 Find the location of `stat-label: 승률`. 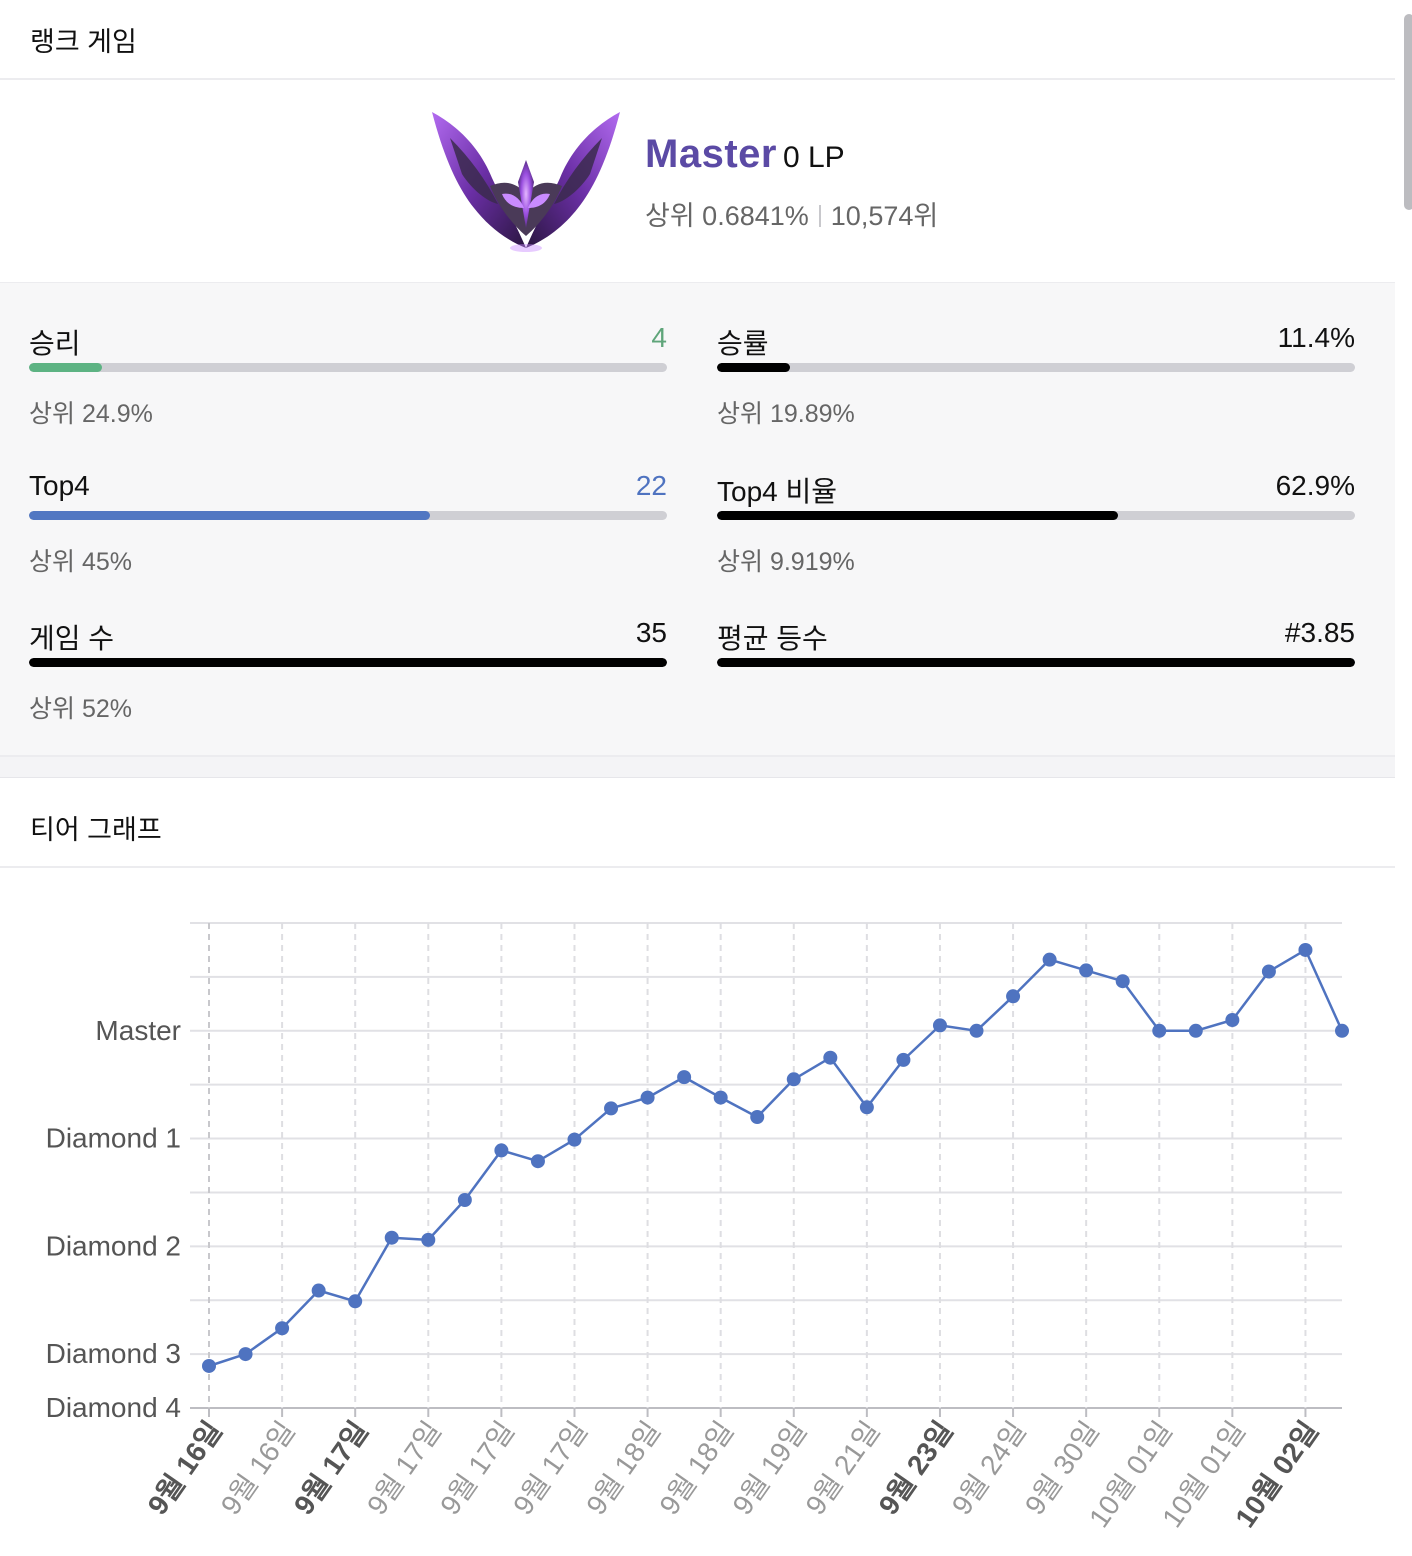

stat-label: 승률 is located at coordinates (743, 343).